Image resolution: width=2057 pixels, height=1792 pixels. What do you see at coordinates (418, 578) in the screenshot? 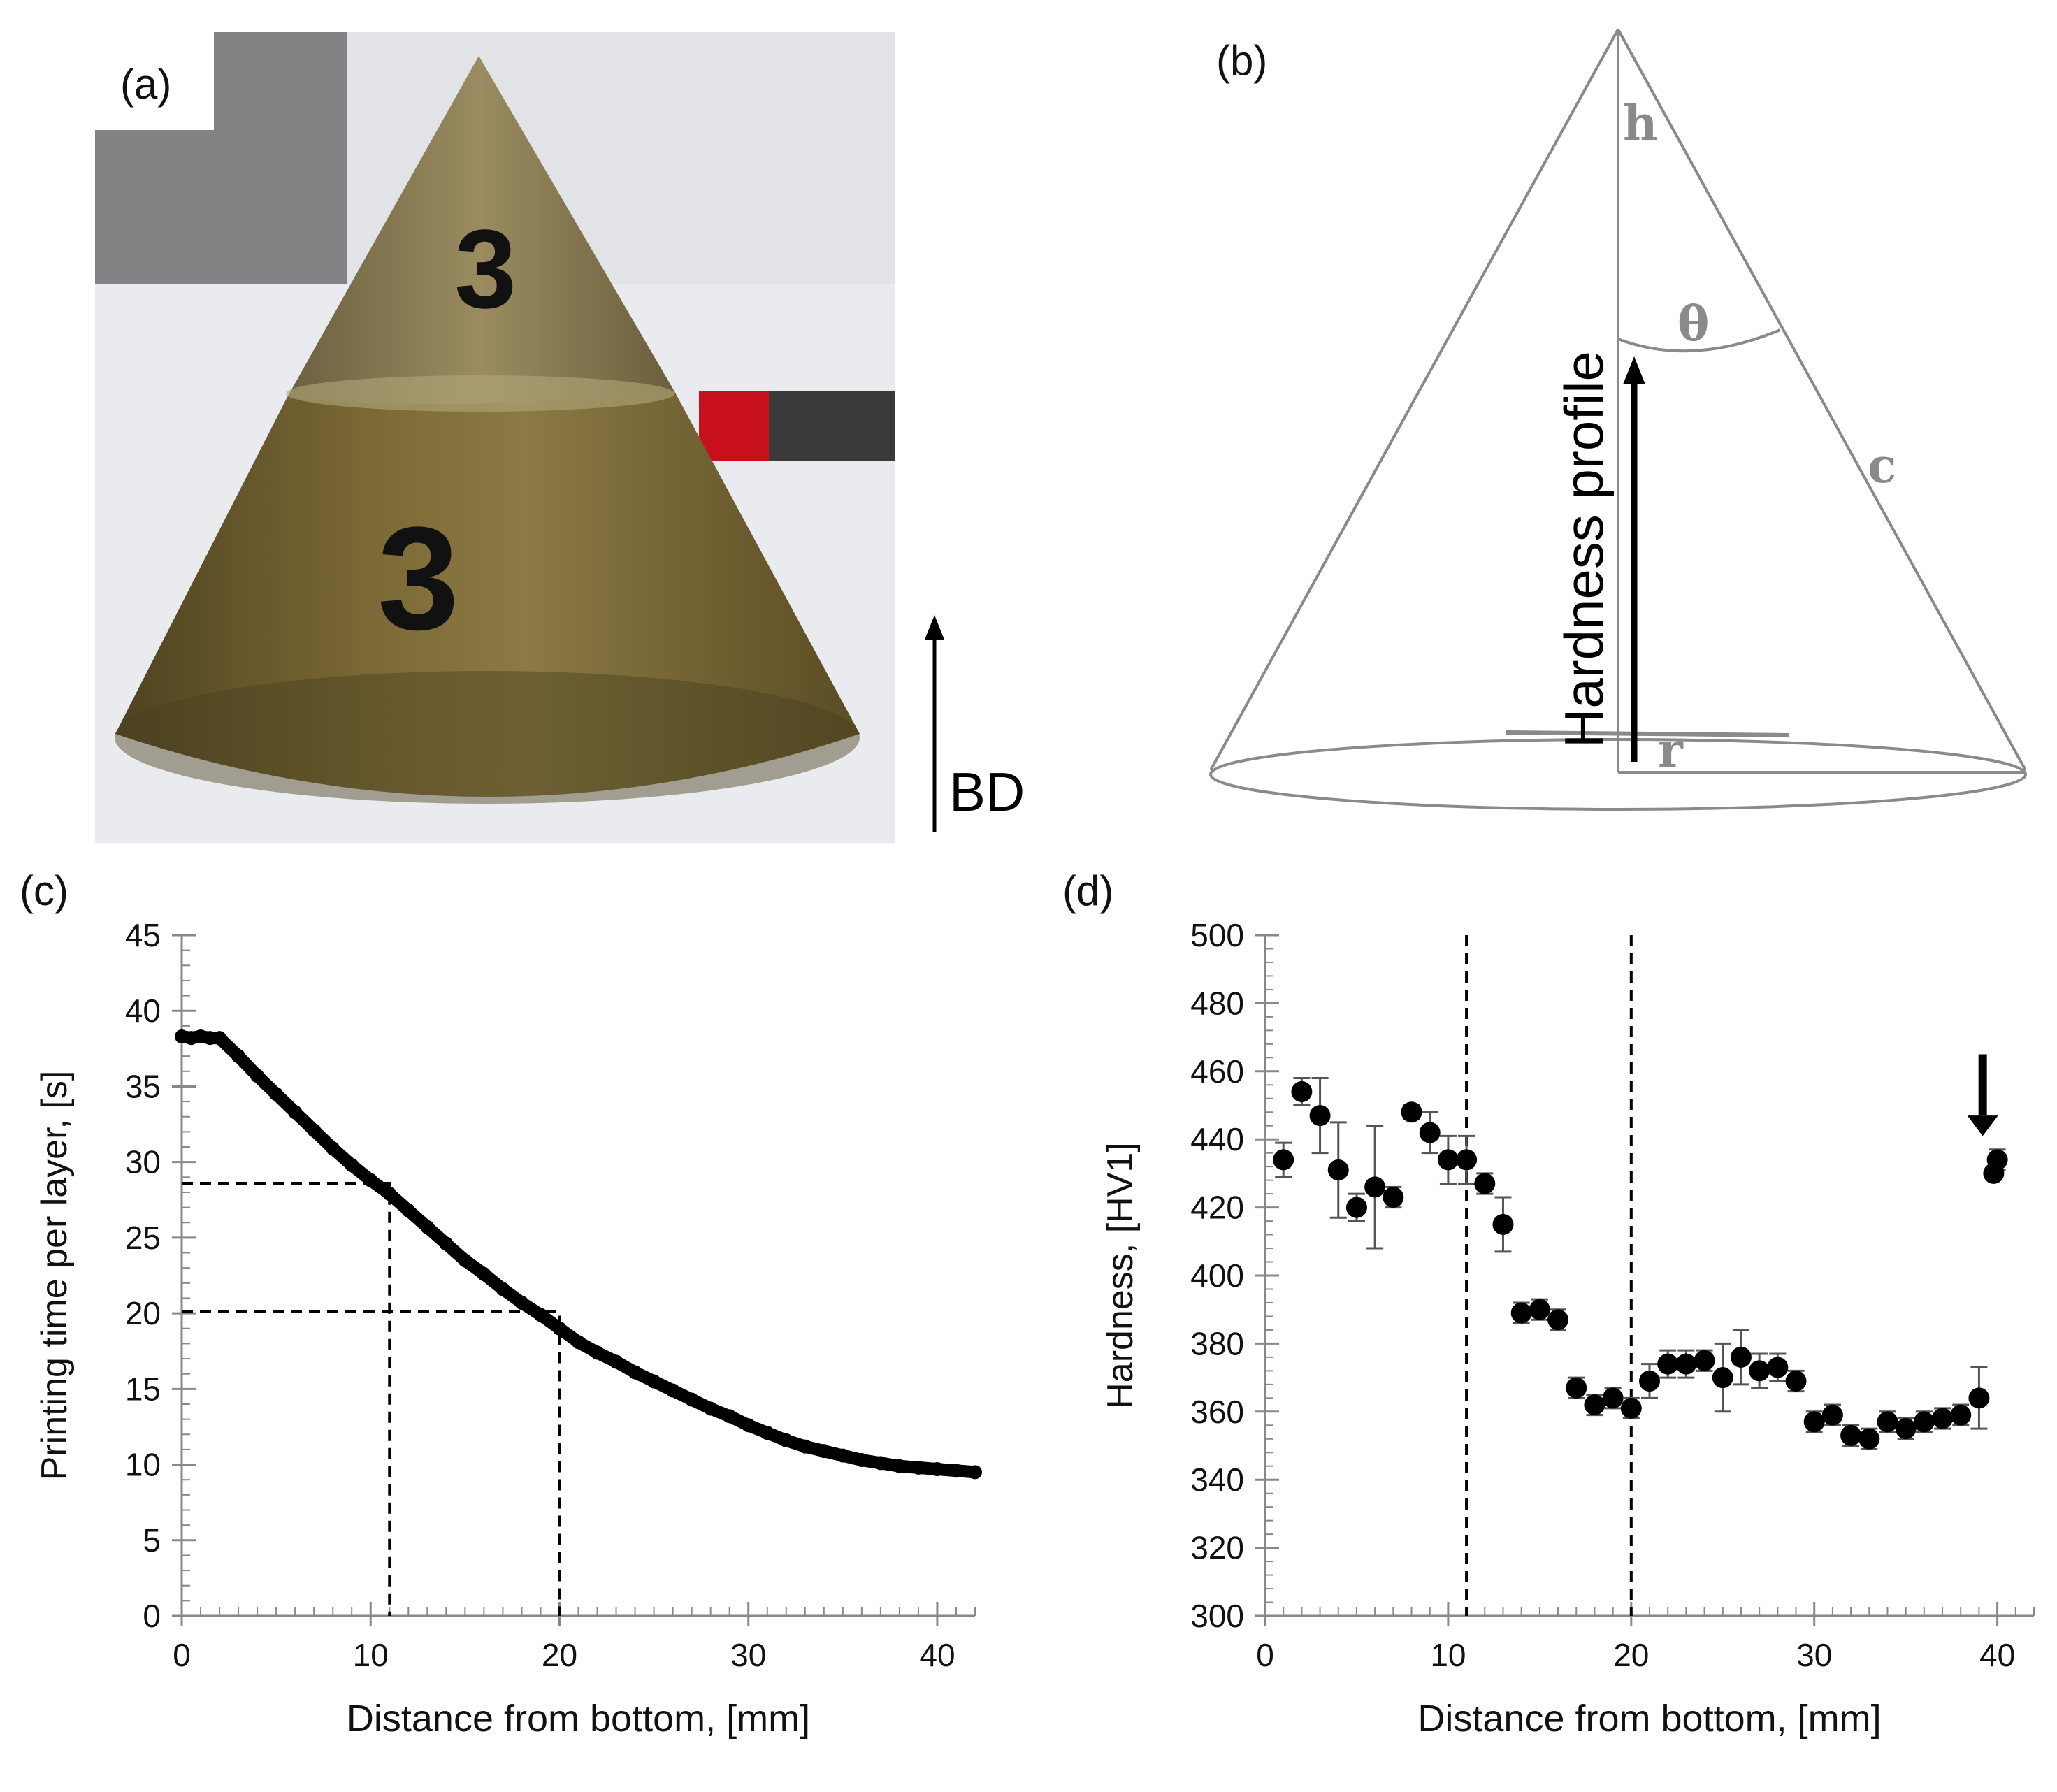
I see `marking-bottom: 3` at bounding box center [418, 578].